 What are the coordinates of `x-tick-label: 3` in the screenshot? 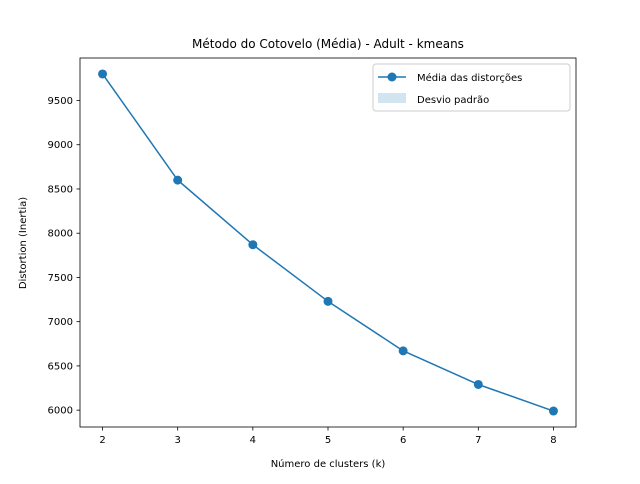 It's located at (178, 440).